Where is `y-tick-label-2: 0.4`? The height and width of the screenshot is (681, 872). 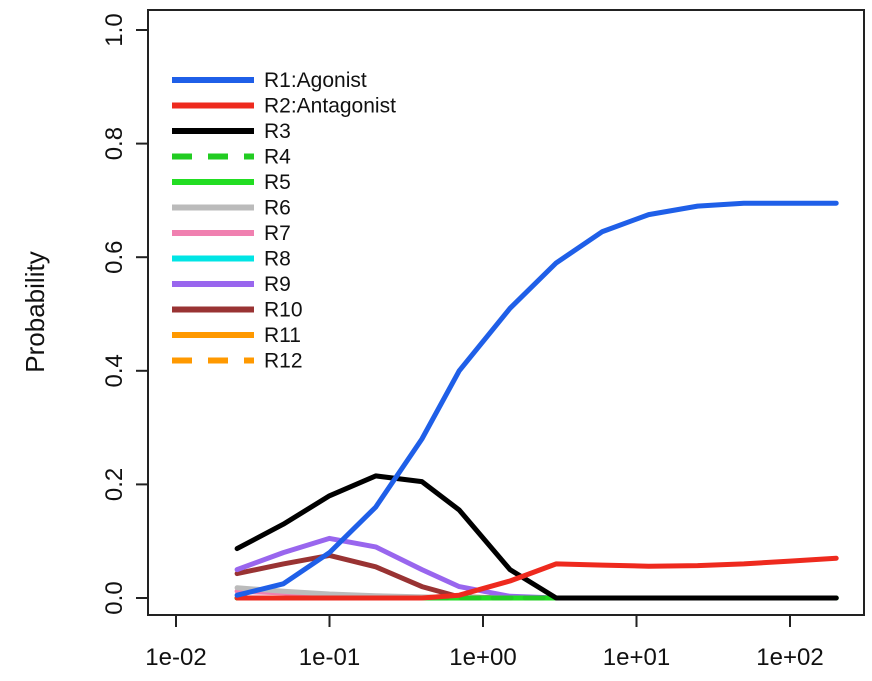
y-tick-label-2: 0.4 is located at coordinates (114, 370).